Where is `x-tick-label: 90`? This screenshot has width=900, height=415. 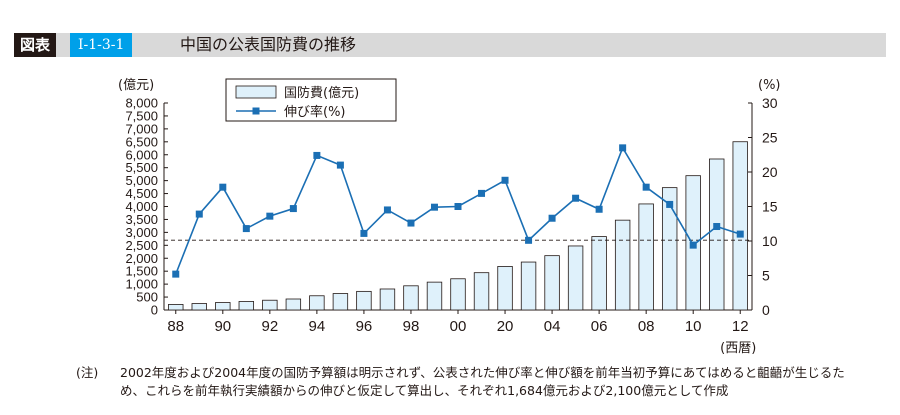 x-tick-label: 90 is located at coordinates (222, 326).